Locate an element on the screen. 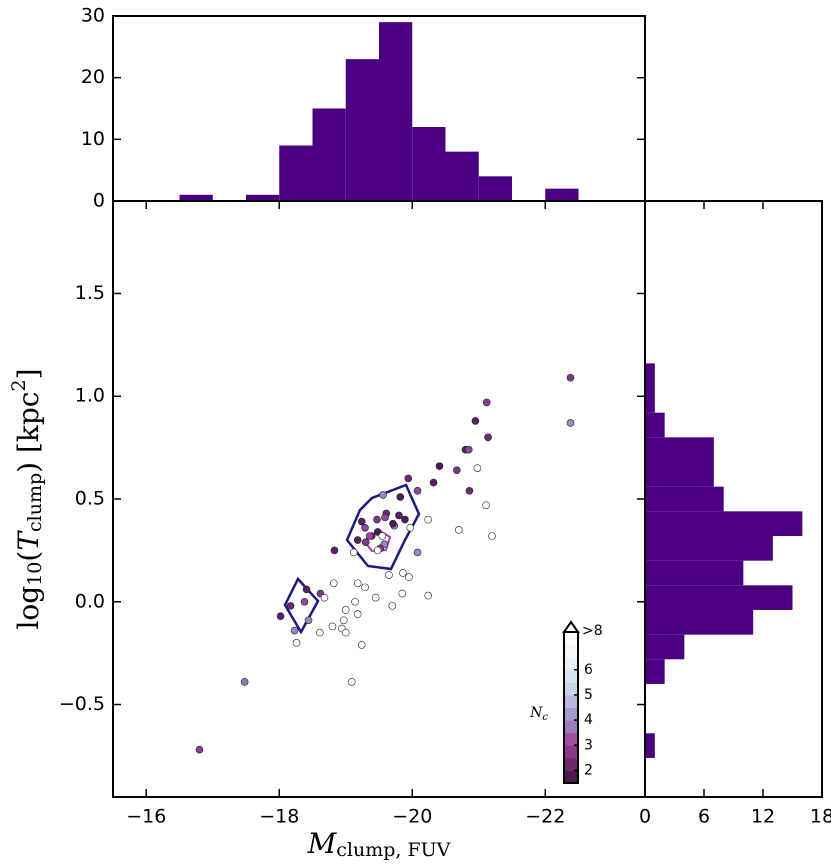 This screenshot has height=866, width=831. y-axis-label-part: ] is located at coordinates (28, 373).